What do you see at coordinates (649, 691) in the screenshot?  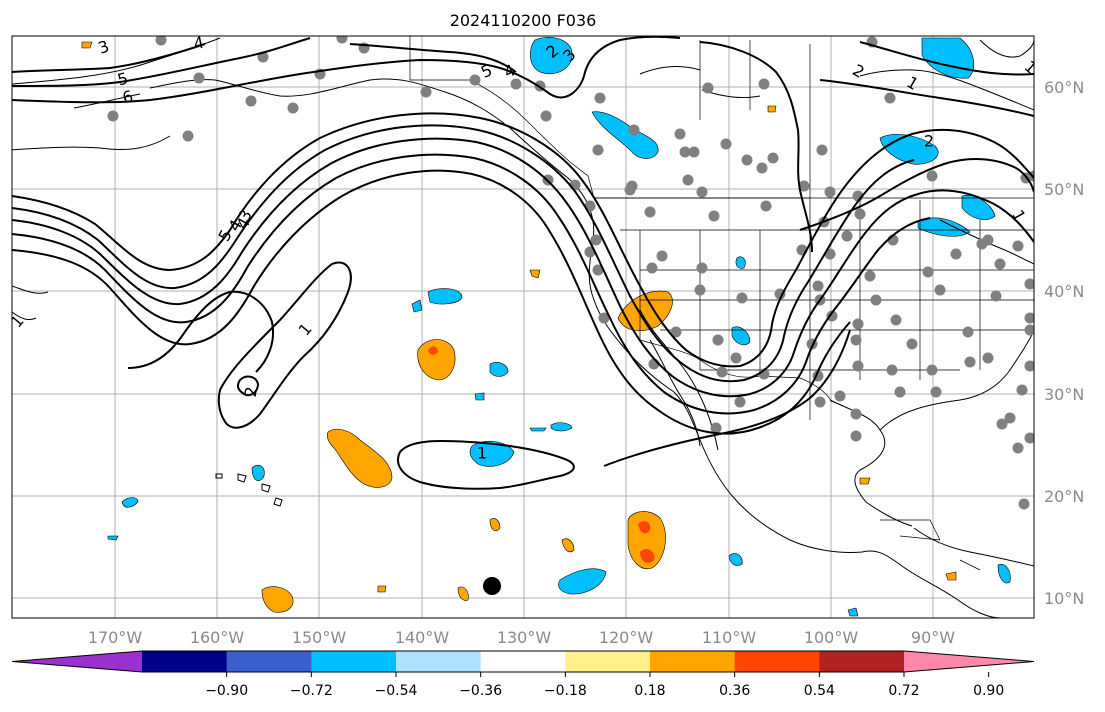 I see `colorbar-tick-label: 0.18` at bounding box center [649, 691].